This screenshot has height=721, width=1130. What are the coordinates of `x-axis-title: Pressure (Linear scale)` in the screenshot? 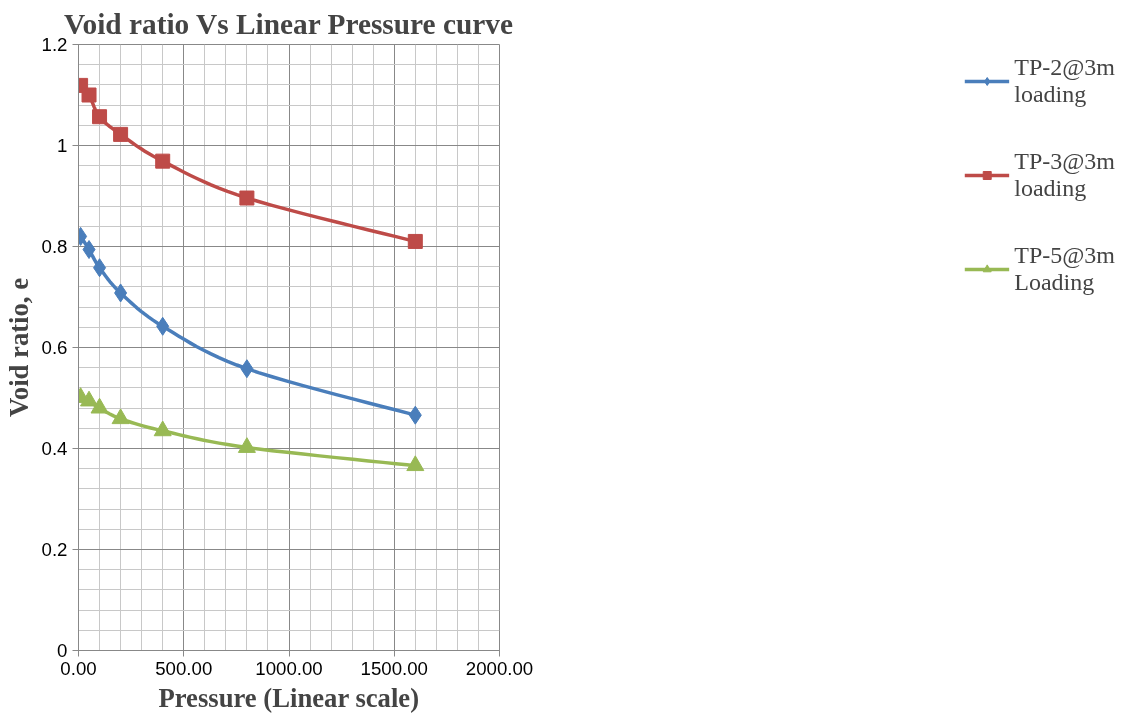 It's located at (289, 697).